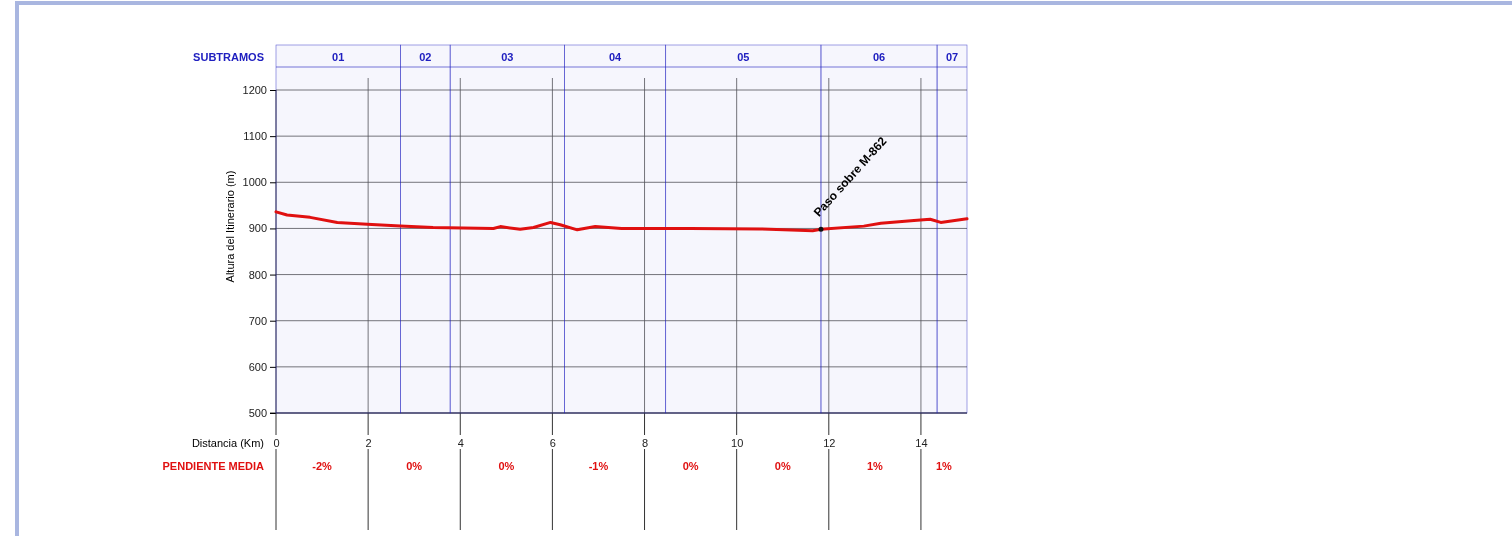 The width and height of the screenshot is (1512, 536). I want to click on y-axis-title: Altura del Itinerario (m), so click(230, 226).